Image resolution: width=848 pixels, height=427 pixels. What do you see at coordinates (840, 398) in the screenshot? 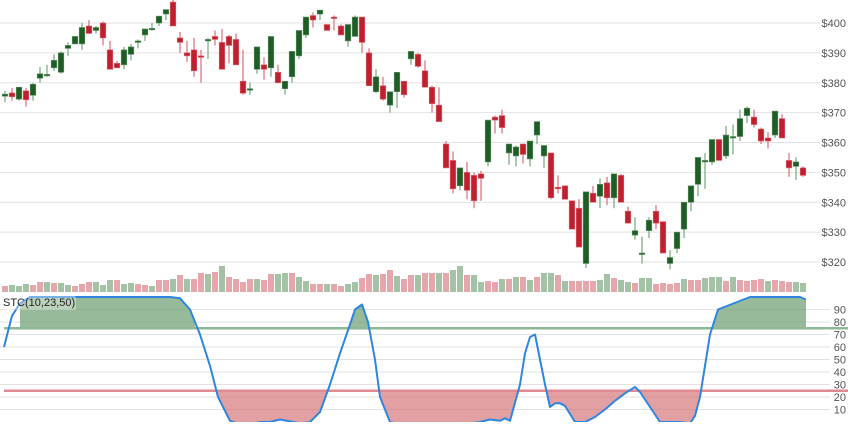
I see `stc-tick-label: 20` at bounding box center [840, 398].